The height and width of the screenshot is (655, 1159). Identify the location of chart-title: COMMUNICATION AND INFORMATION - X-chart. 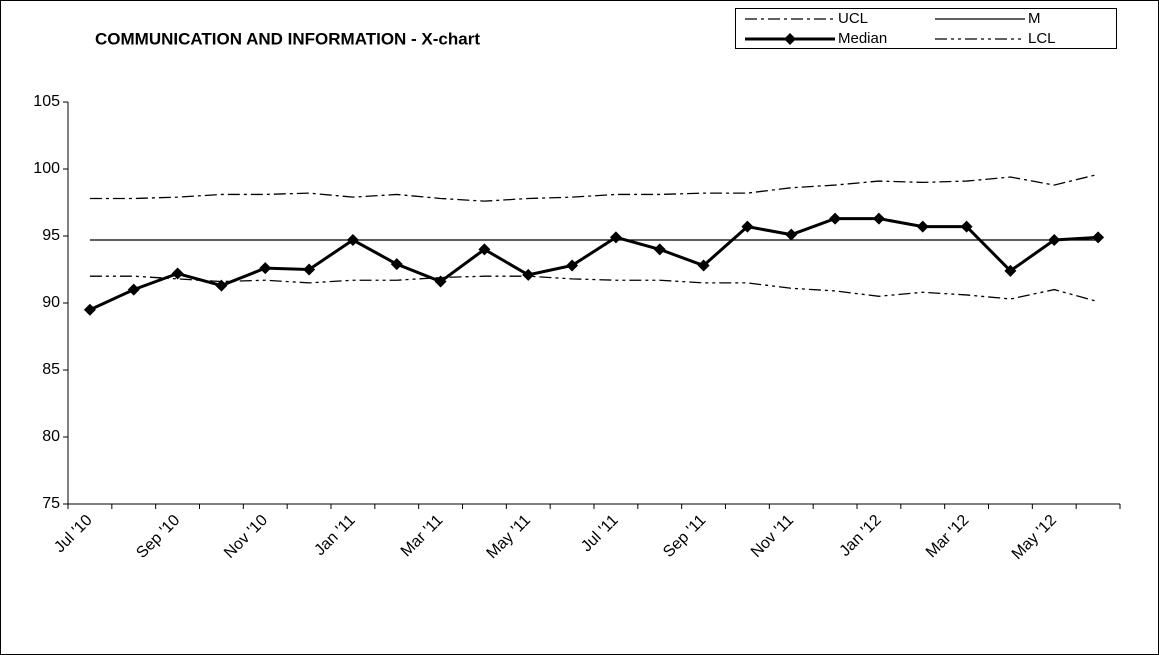
(287, 38).